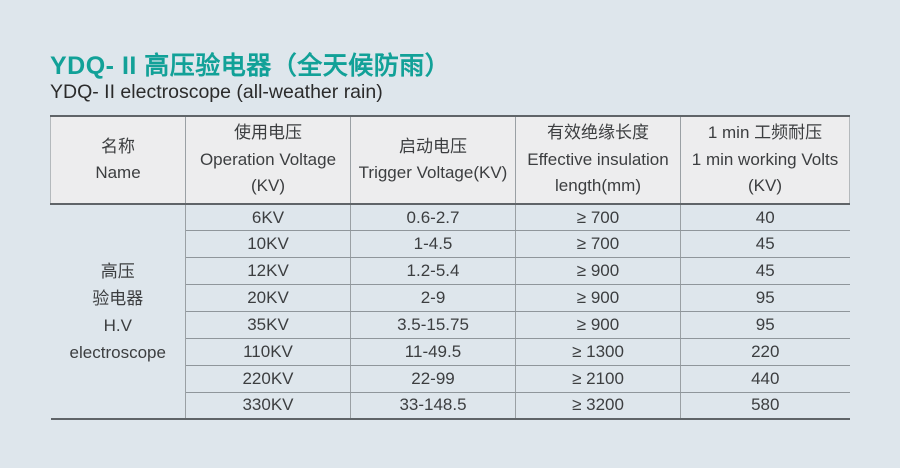  I want to click on operation-voltage-cell: 330KV, so click(268, 406).